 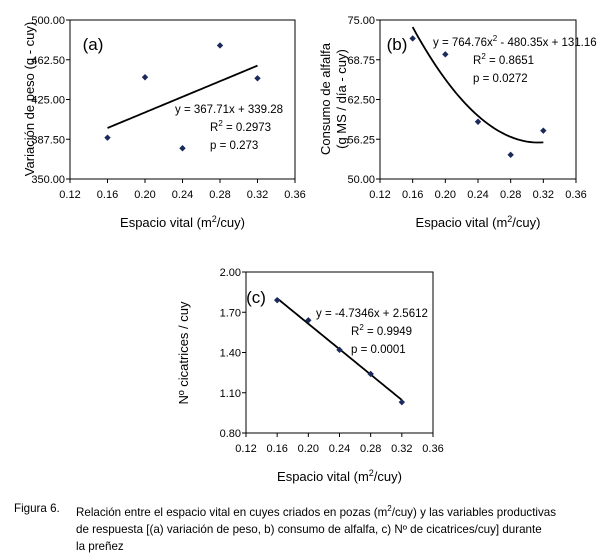 What do you see at coordinates (361, 140) in the screenshot?
I see `y-tick-label: 56.25` at bounding box center [361, 140].